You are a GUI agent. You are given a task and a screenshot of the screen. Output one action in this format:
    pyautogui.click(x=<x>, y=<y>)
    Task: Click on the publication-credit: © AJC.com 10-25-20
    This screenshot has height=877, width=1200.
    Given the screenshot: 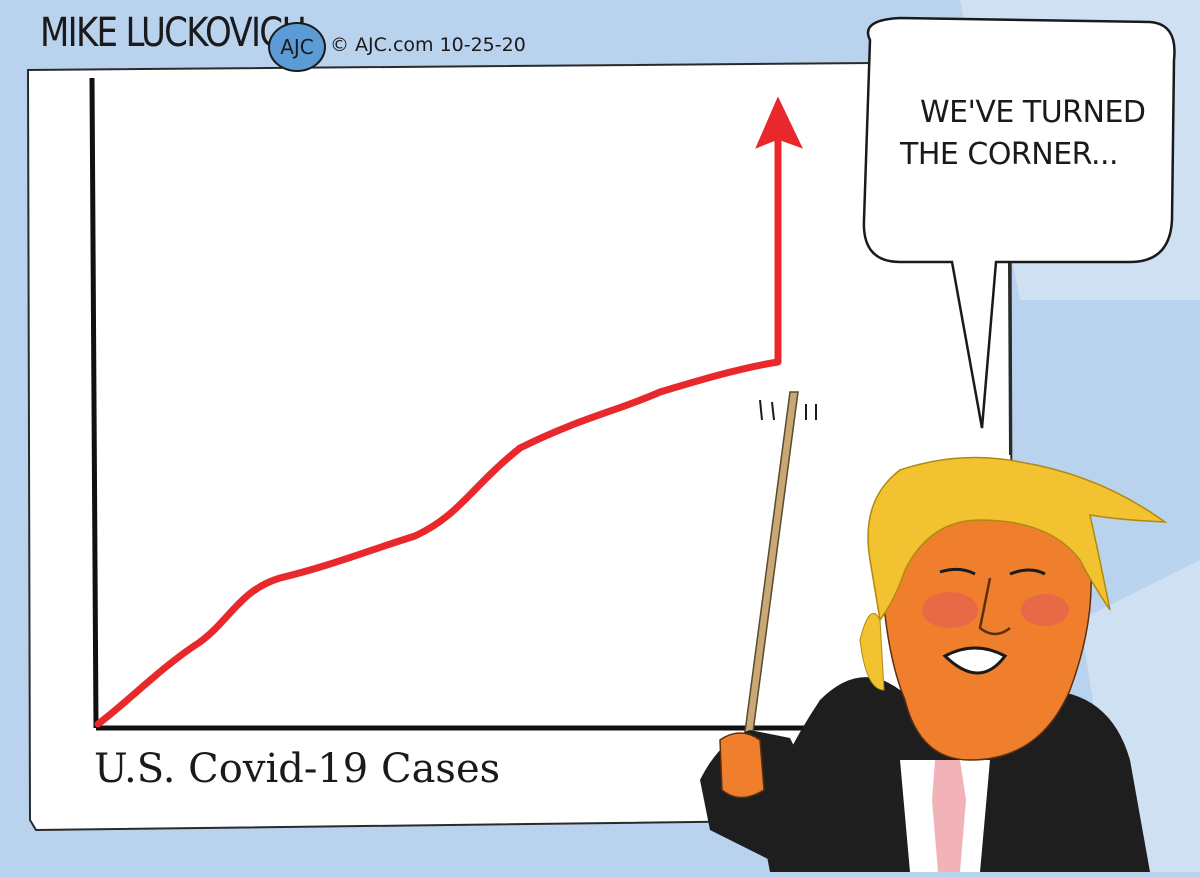 What is the action you would take?
    pyautogui.click(x=428, y=45)
    